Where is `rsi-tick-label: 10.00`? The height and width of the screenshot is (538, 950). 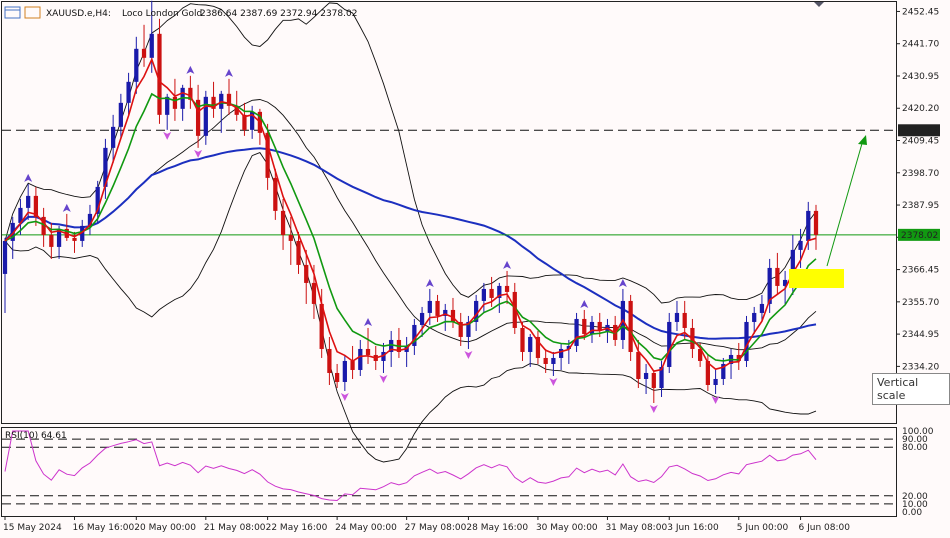 rsi-tick-label: 10.00 is located at coordinates (915, 505).